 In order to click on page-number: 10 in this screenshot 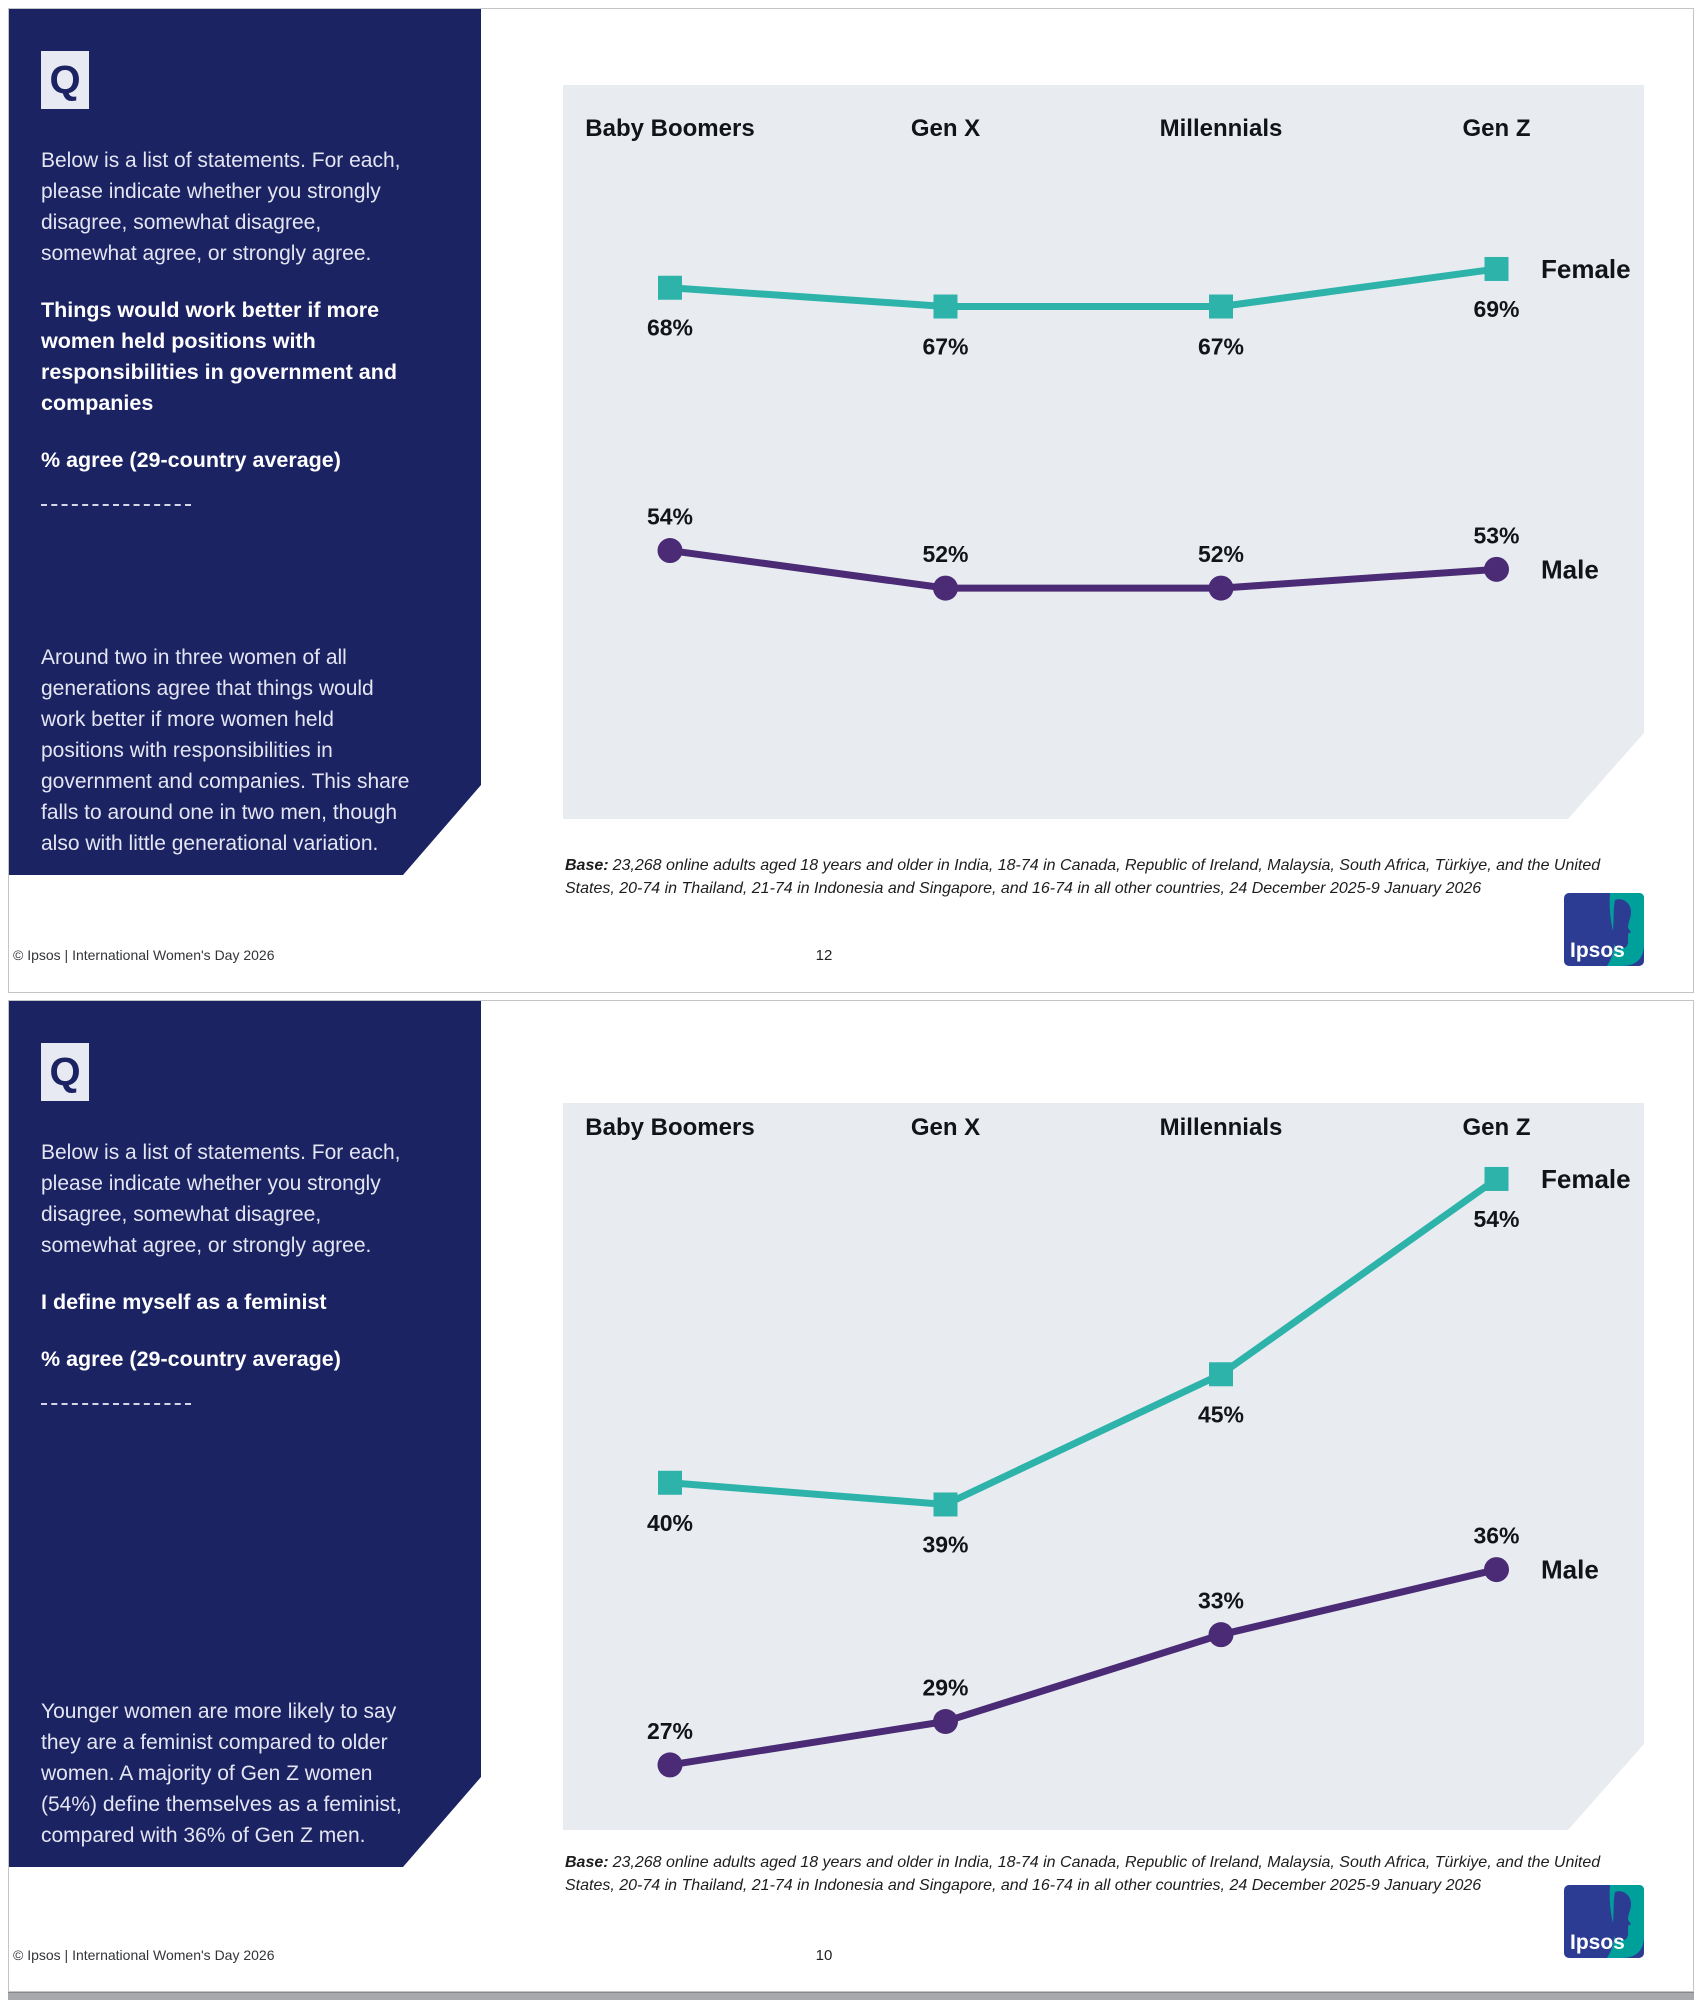, I will do `click(824, 1955)`.